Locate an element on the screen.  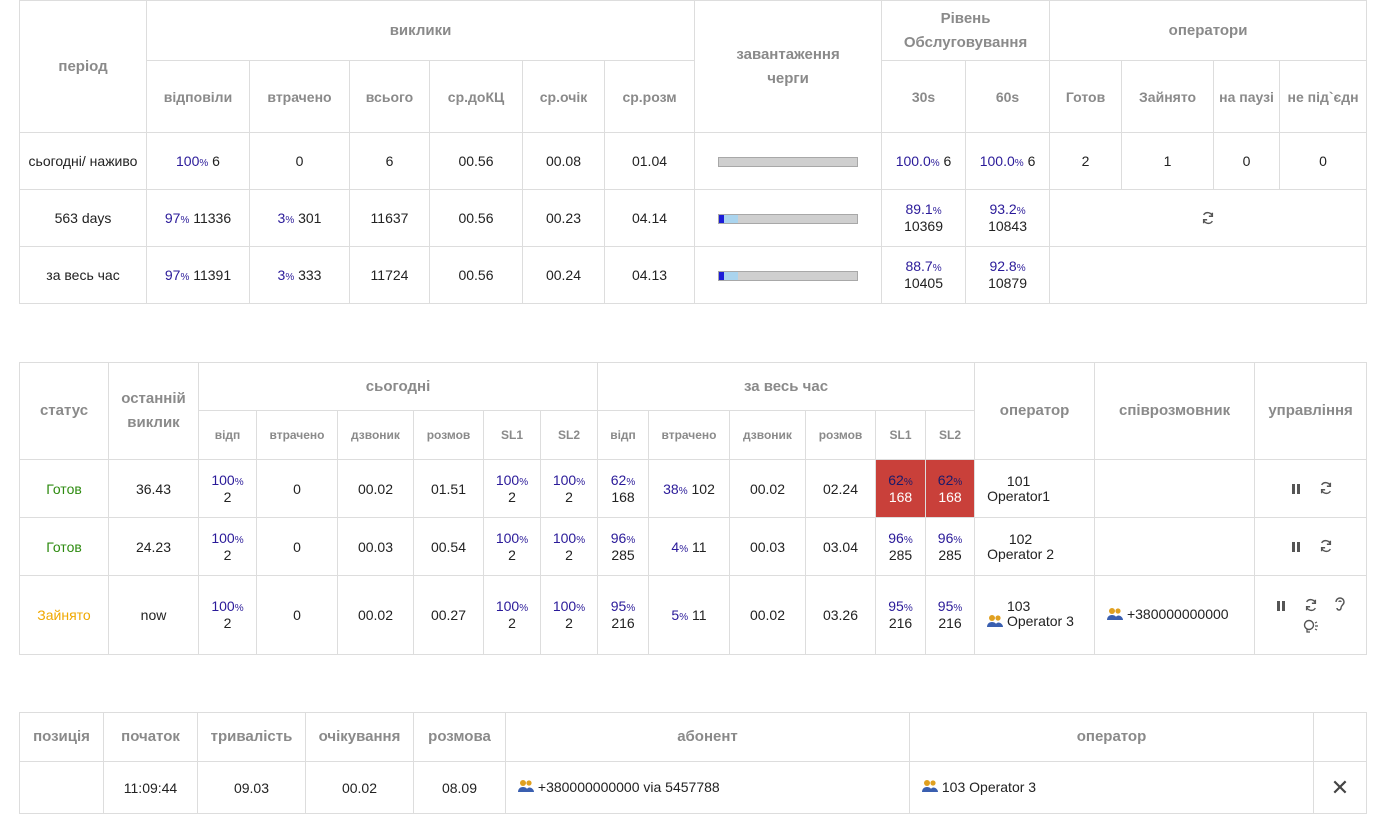
header-status: статус is located at coordinates (64, 411).